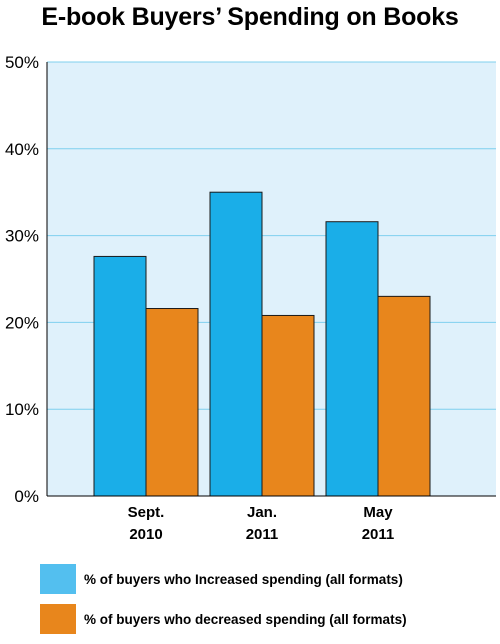  Describe the element at coordinates (378, 512) in the screenshot. I see `x-tick-label-line1: May` at that location.